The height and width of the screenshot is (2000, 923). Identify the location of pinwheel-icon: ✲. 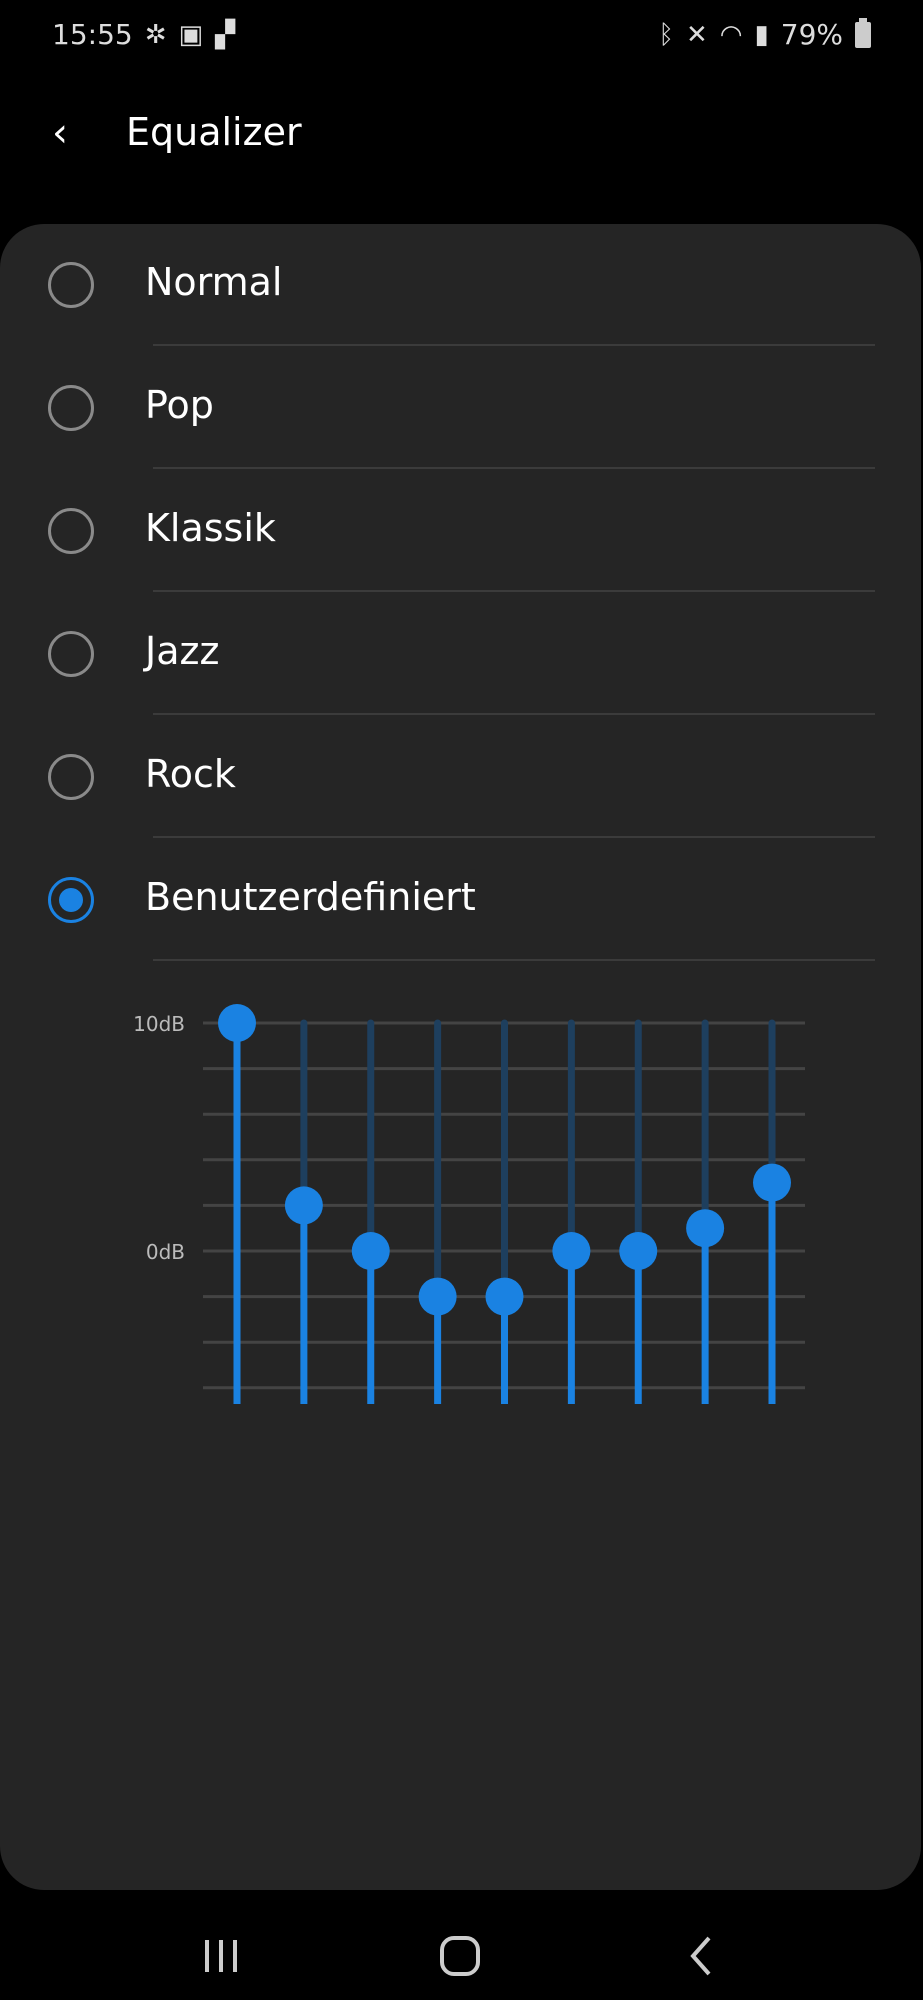
(155, 34).